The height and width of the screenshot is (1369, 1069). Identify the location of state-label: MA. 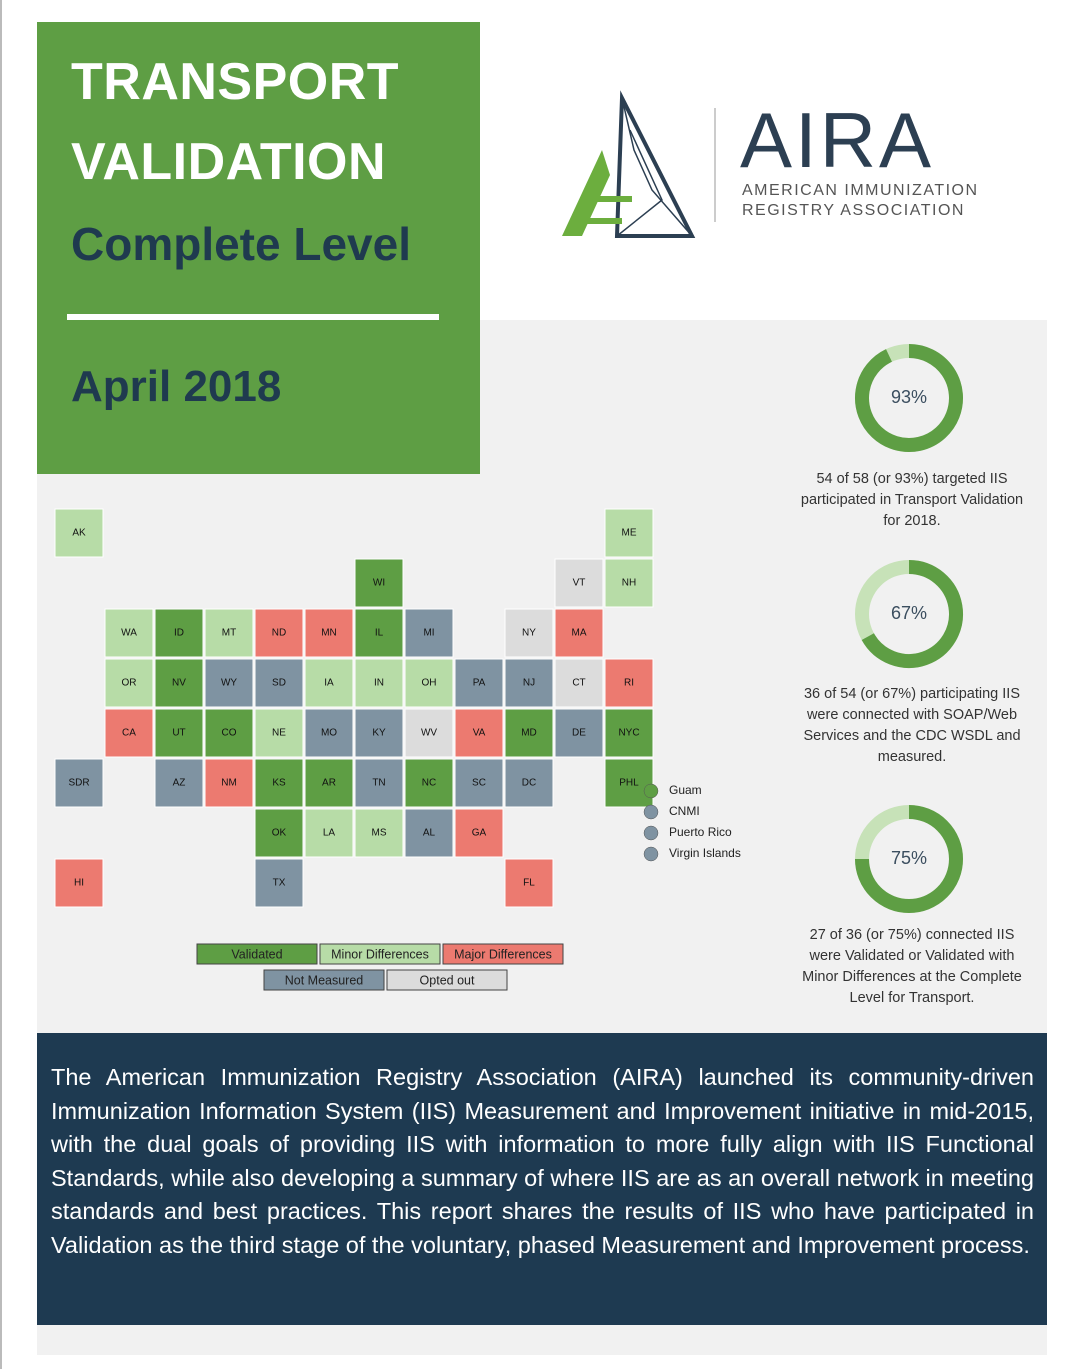
(579, 633).